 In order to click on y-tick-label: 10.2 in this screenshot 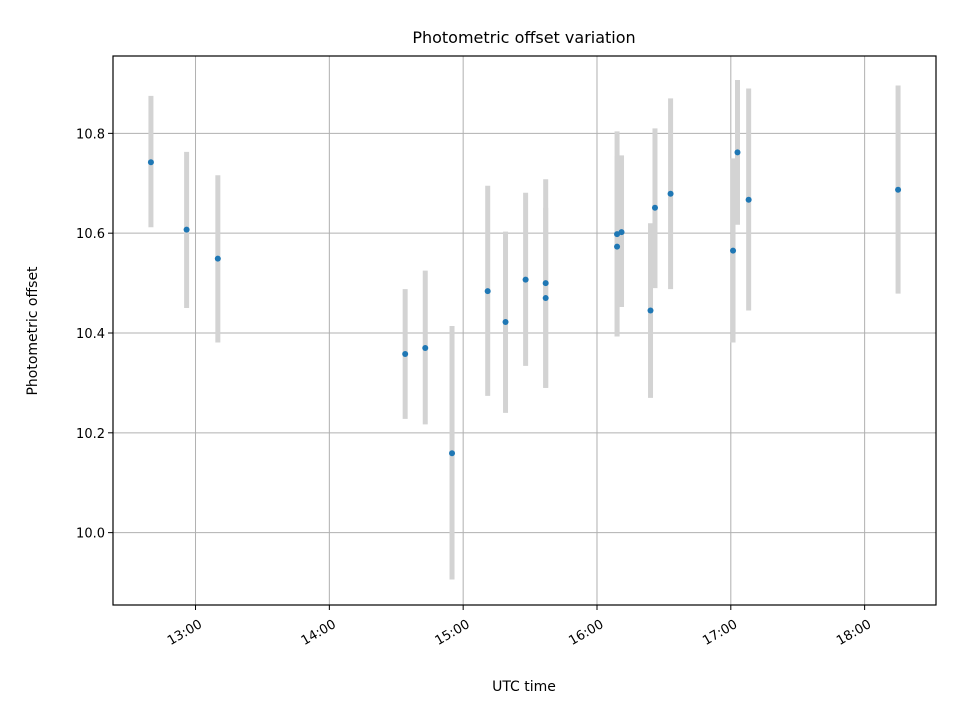, I will do `click(90, 434)`.